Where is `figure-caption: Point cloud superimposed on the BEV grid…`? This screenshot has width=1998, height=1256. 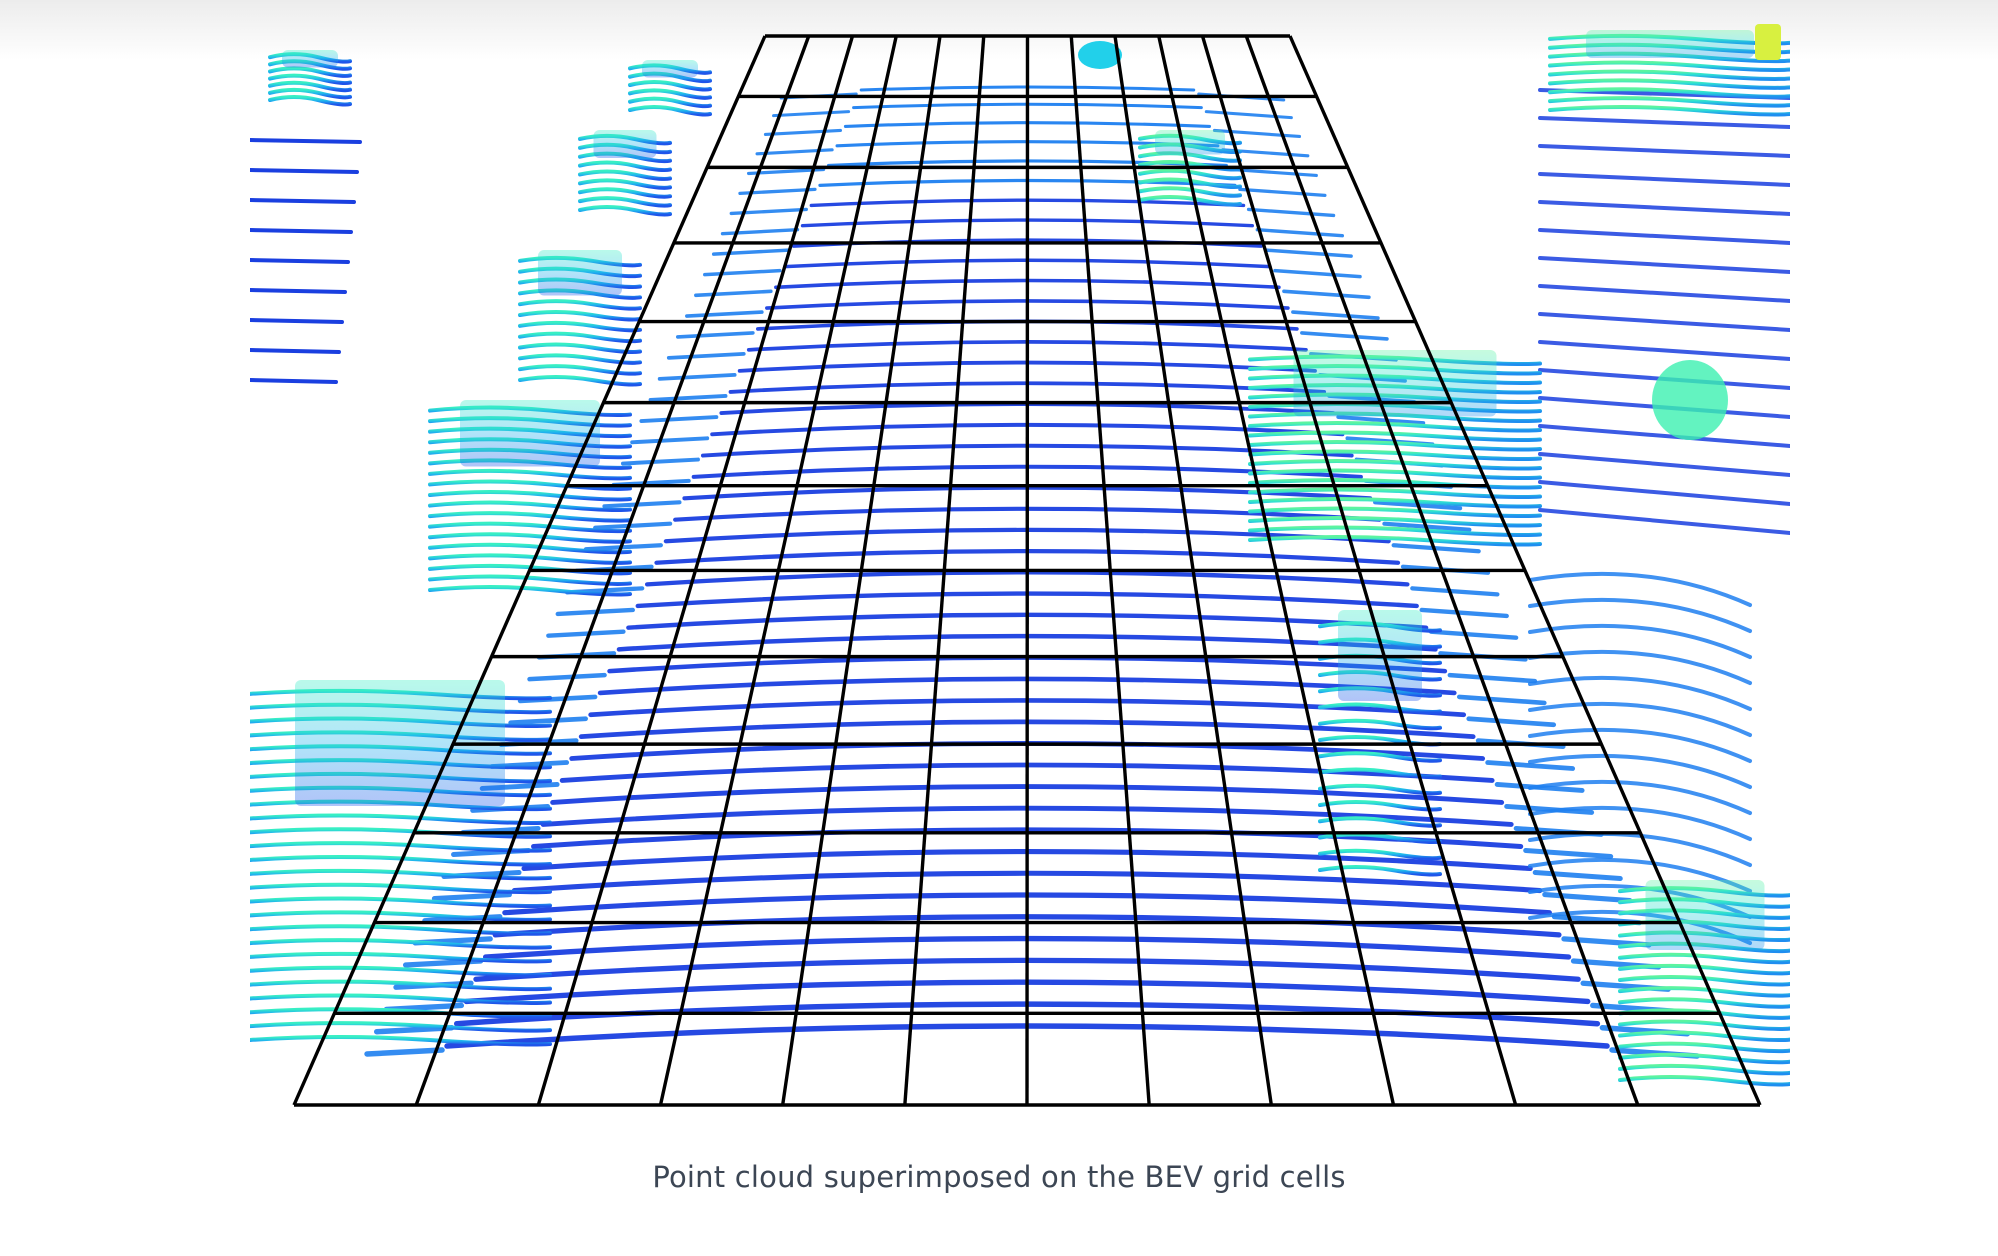
figure-caption: Point cloud superimposed on the BEV grid… is located at coordinates (999, 1177).